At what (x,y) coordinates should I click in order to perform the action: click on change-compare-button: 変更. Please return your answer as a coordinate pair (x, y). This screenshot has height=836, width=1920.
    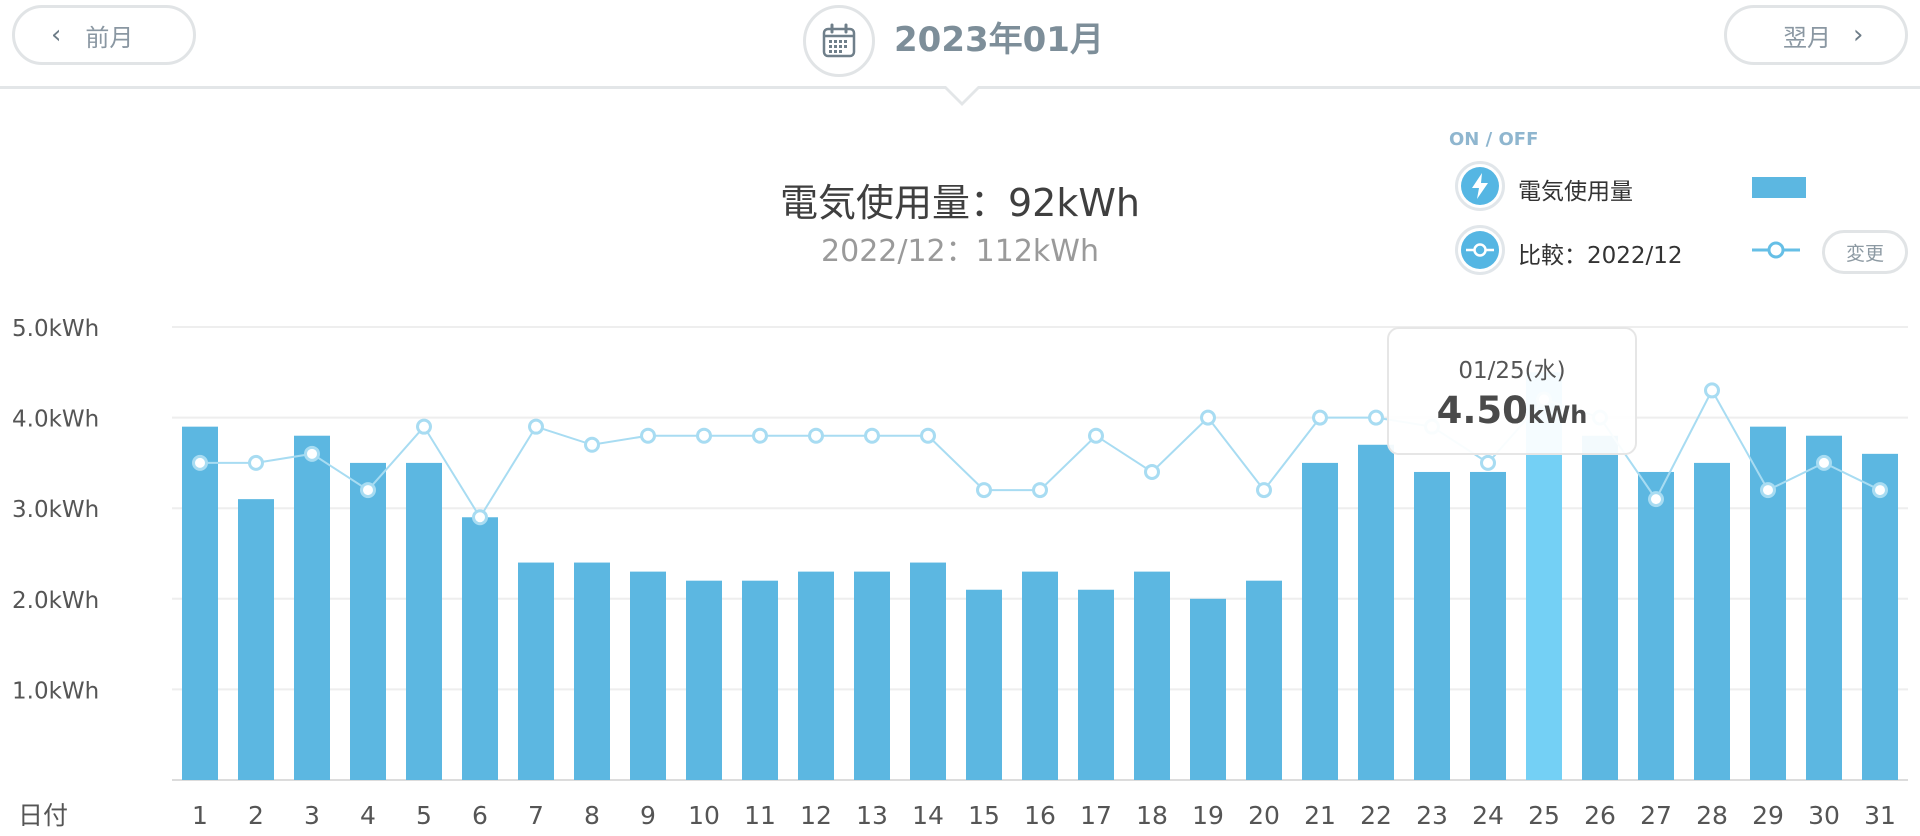
    Looking at the image, I should click on (1865, 252).